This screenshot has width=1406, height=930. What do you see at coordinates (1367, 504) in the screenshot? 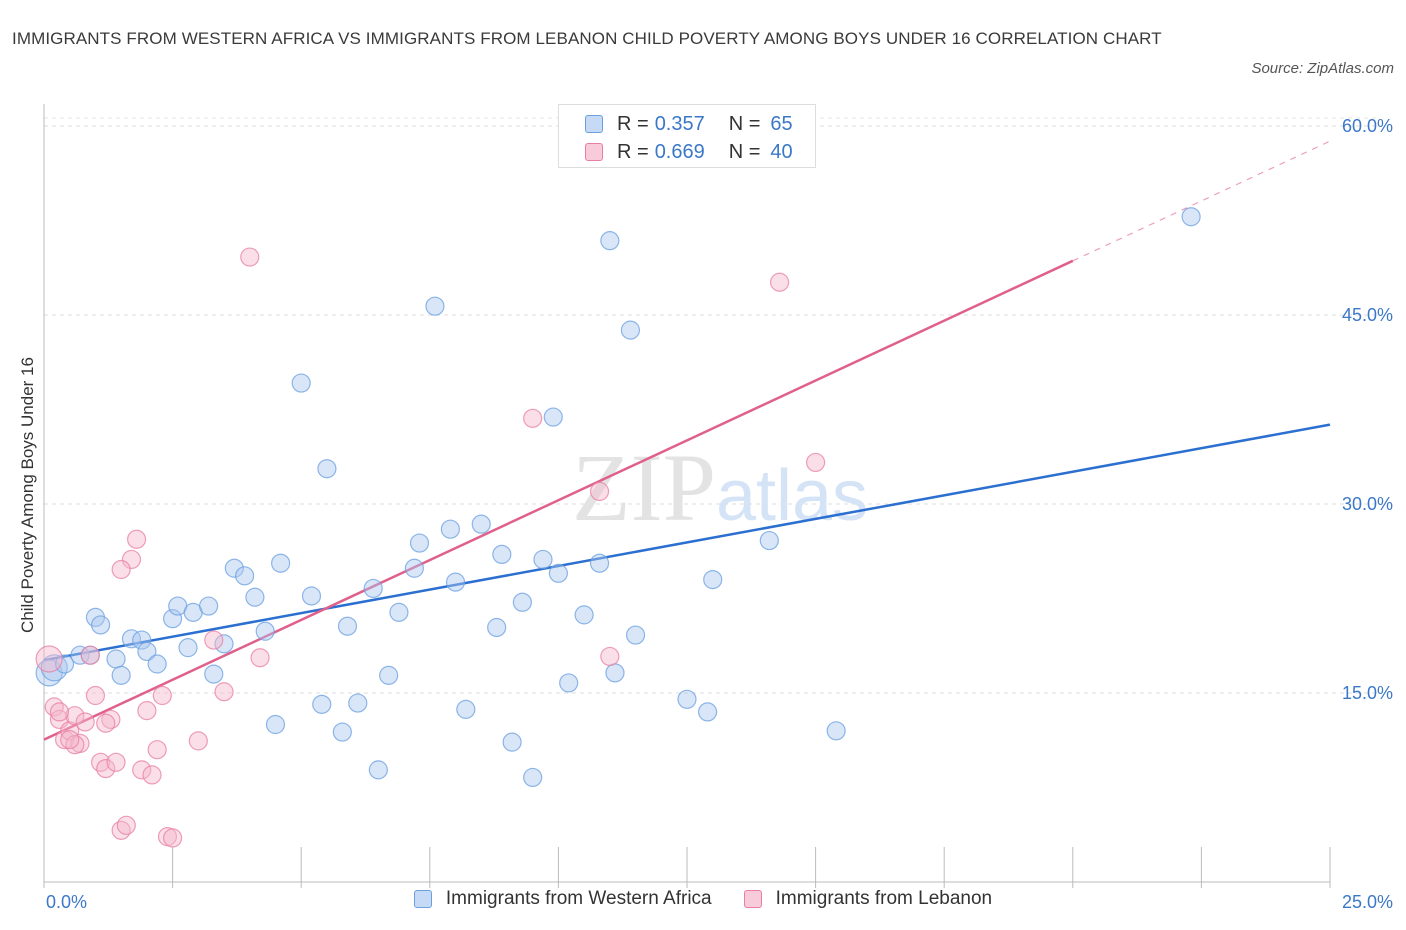
I see `y-tick-label: 30.0%` at bounding box center [1367, 504].